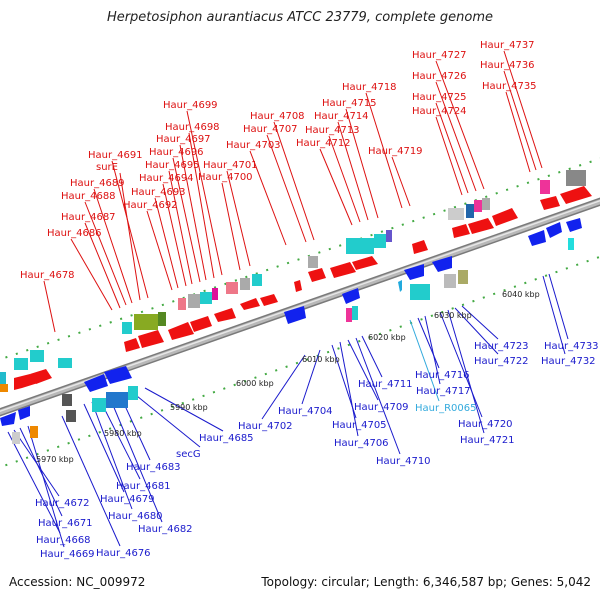 This screenshot has width=600, height=600. What do you see at coordinates (62, 503) in the screenshot?
I see `gene-label: Haur_4672` at bounding box center [62, 503].